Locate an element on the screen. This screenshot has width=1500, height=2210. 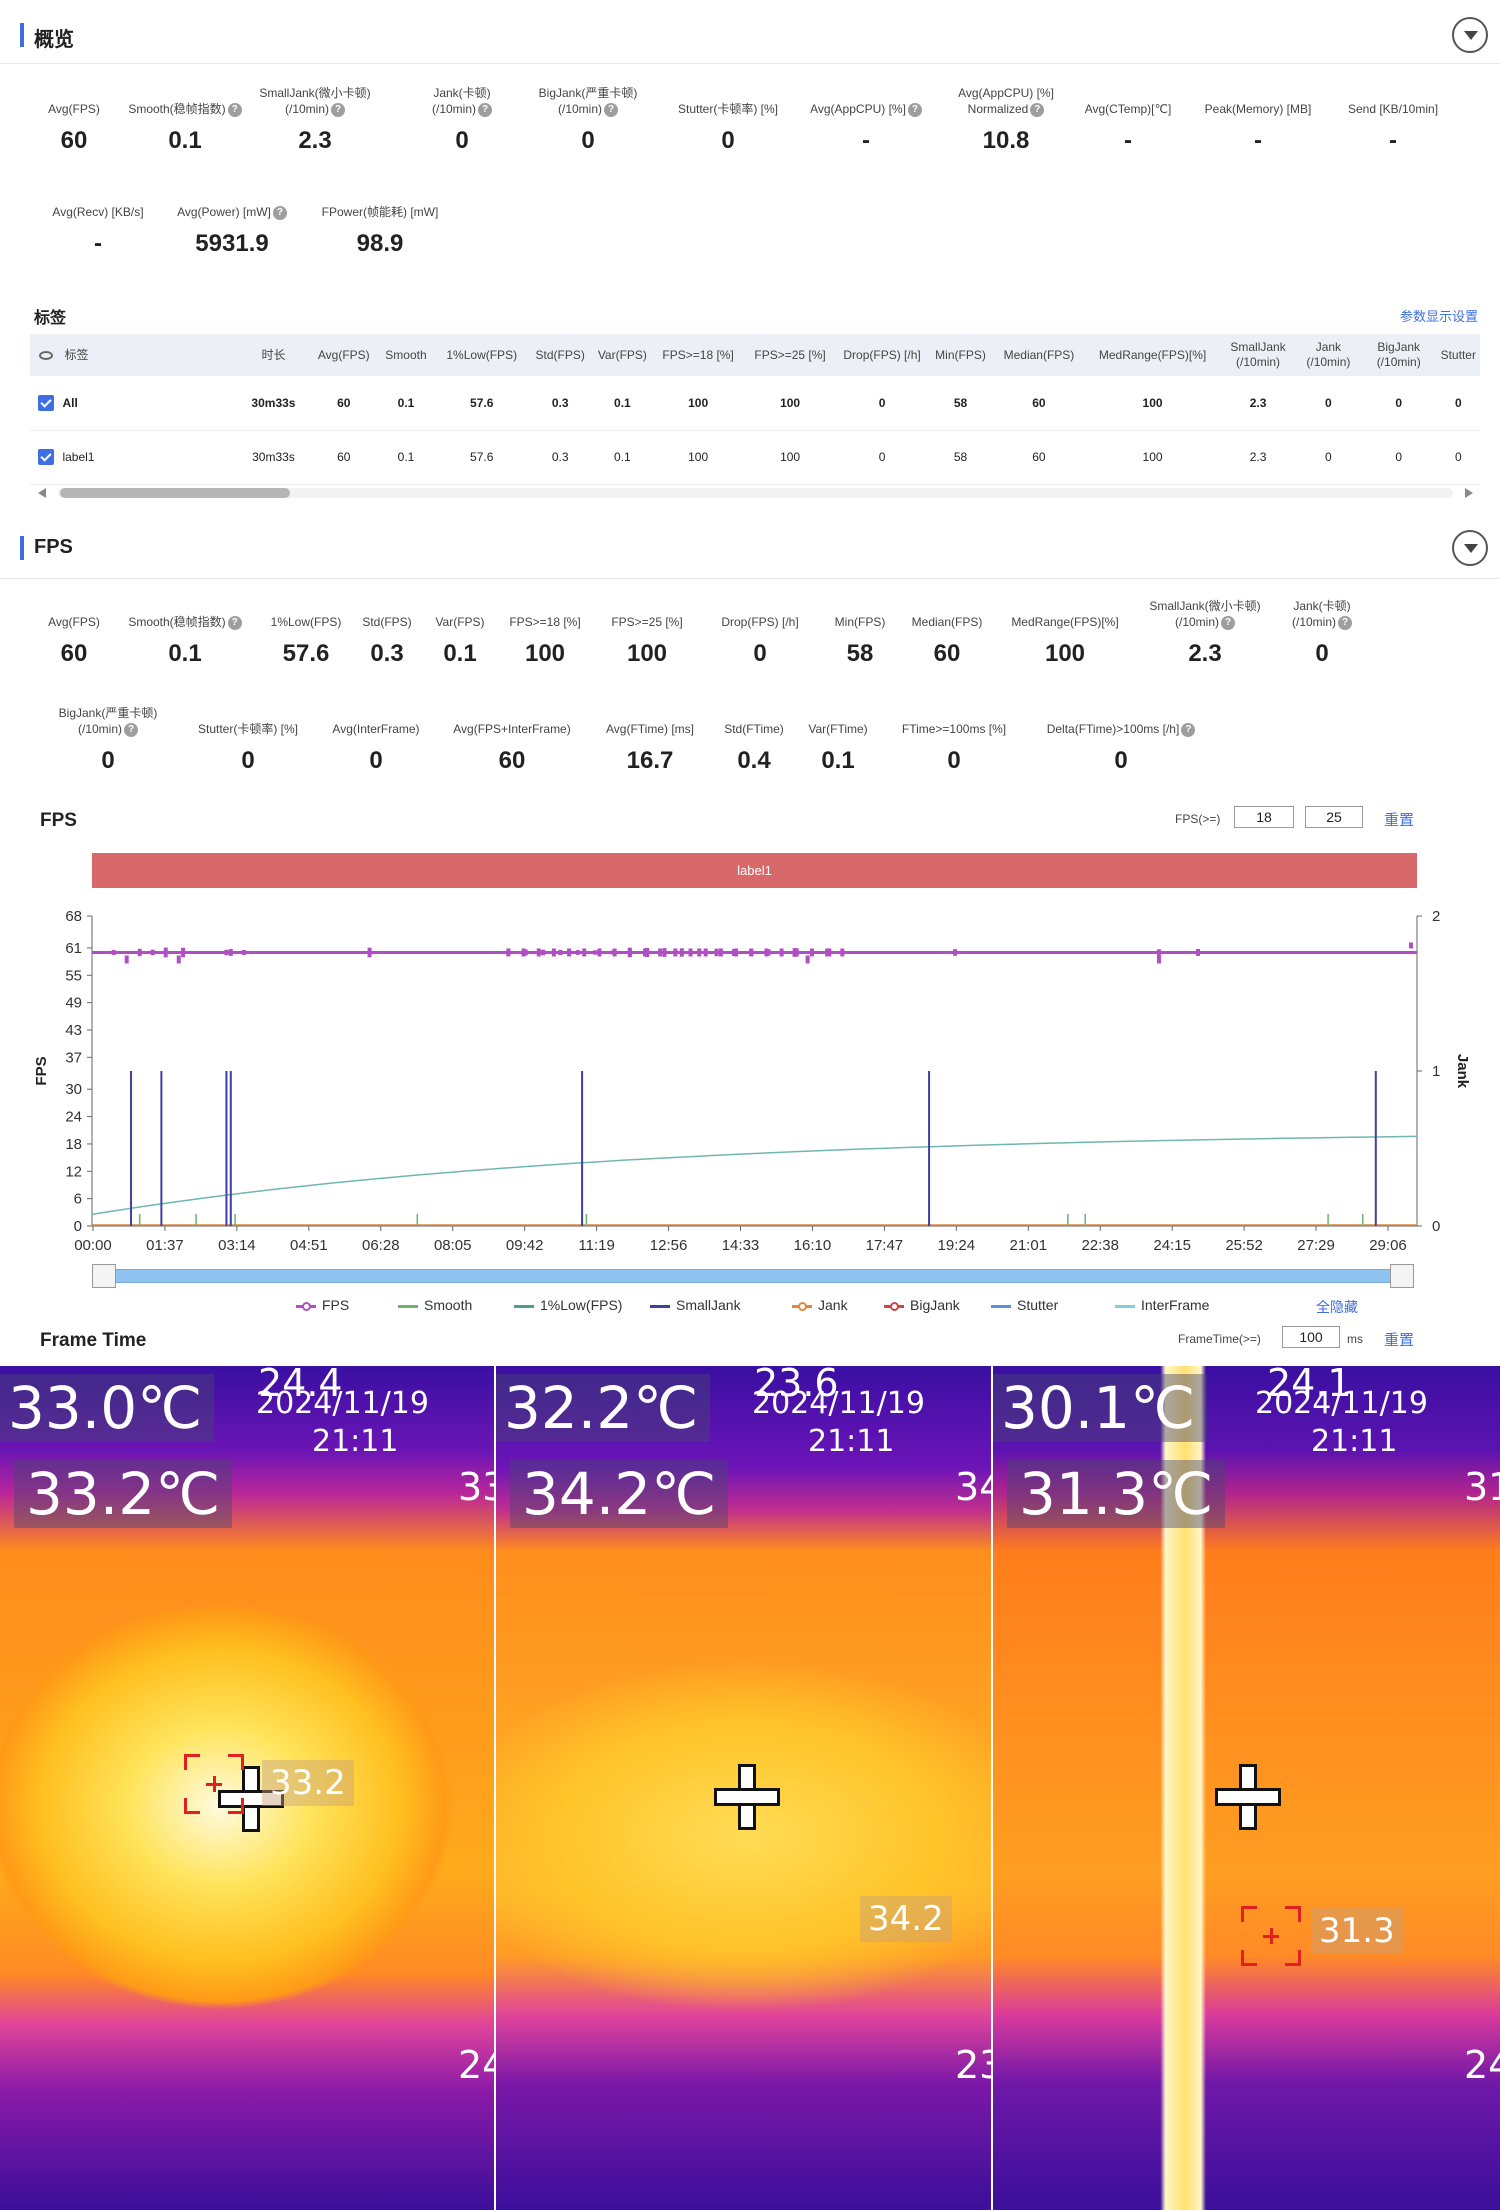
column-header: Var(FPS) is located at coordinates (622, 355).